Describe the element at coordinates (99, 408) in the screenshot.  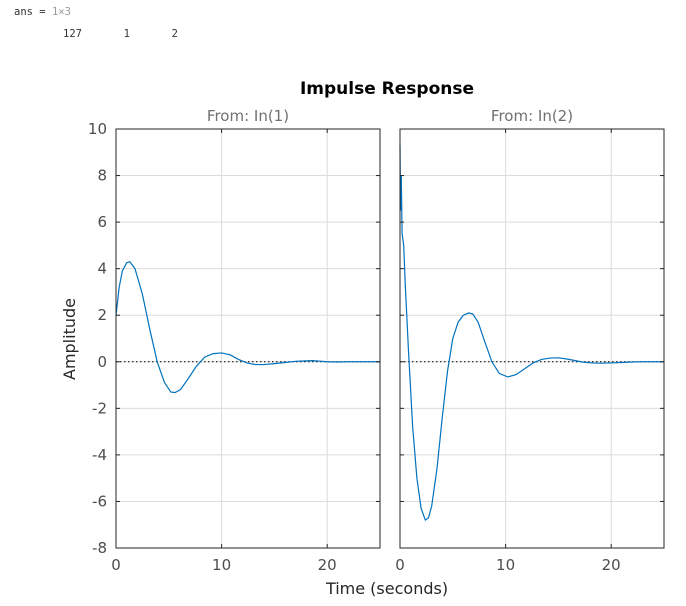
I see `y-tick-label: -2` at that location.